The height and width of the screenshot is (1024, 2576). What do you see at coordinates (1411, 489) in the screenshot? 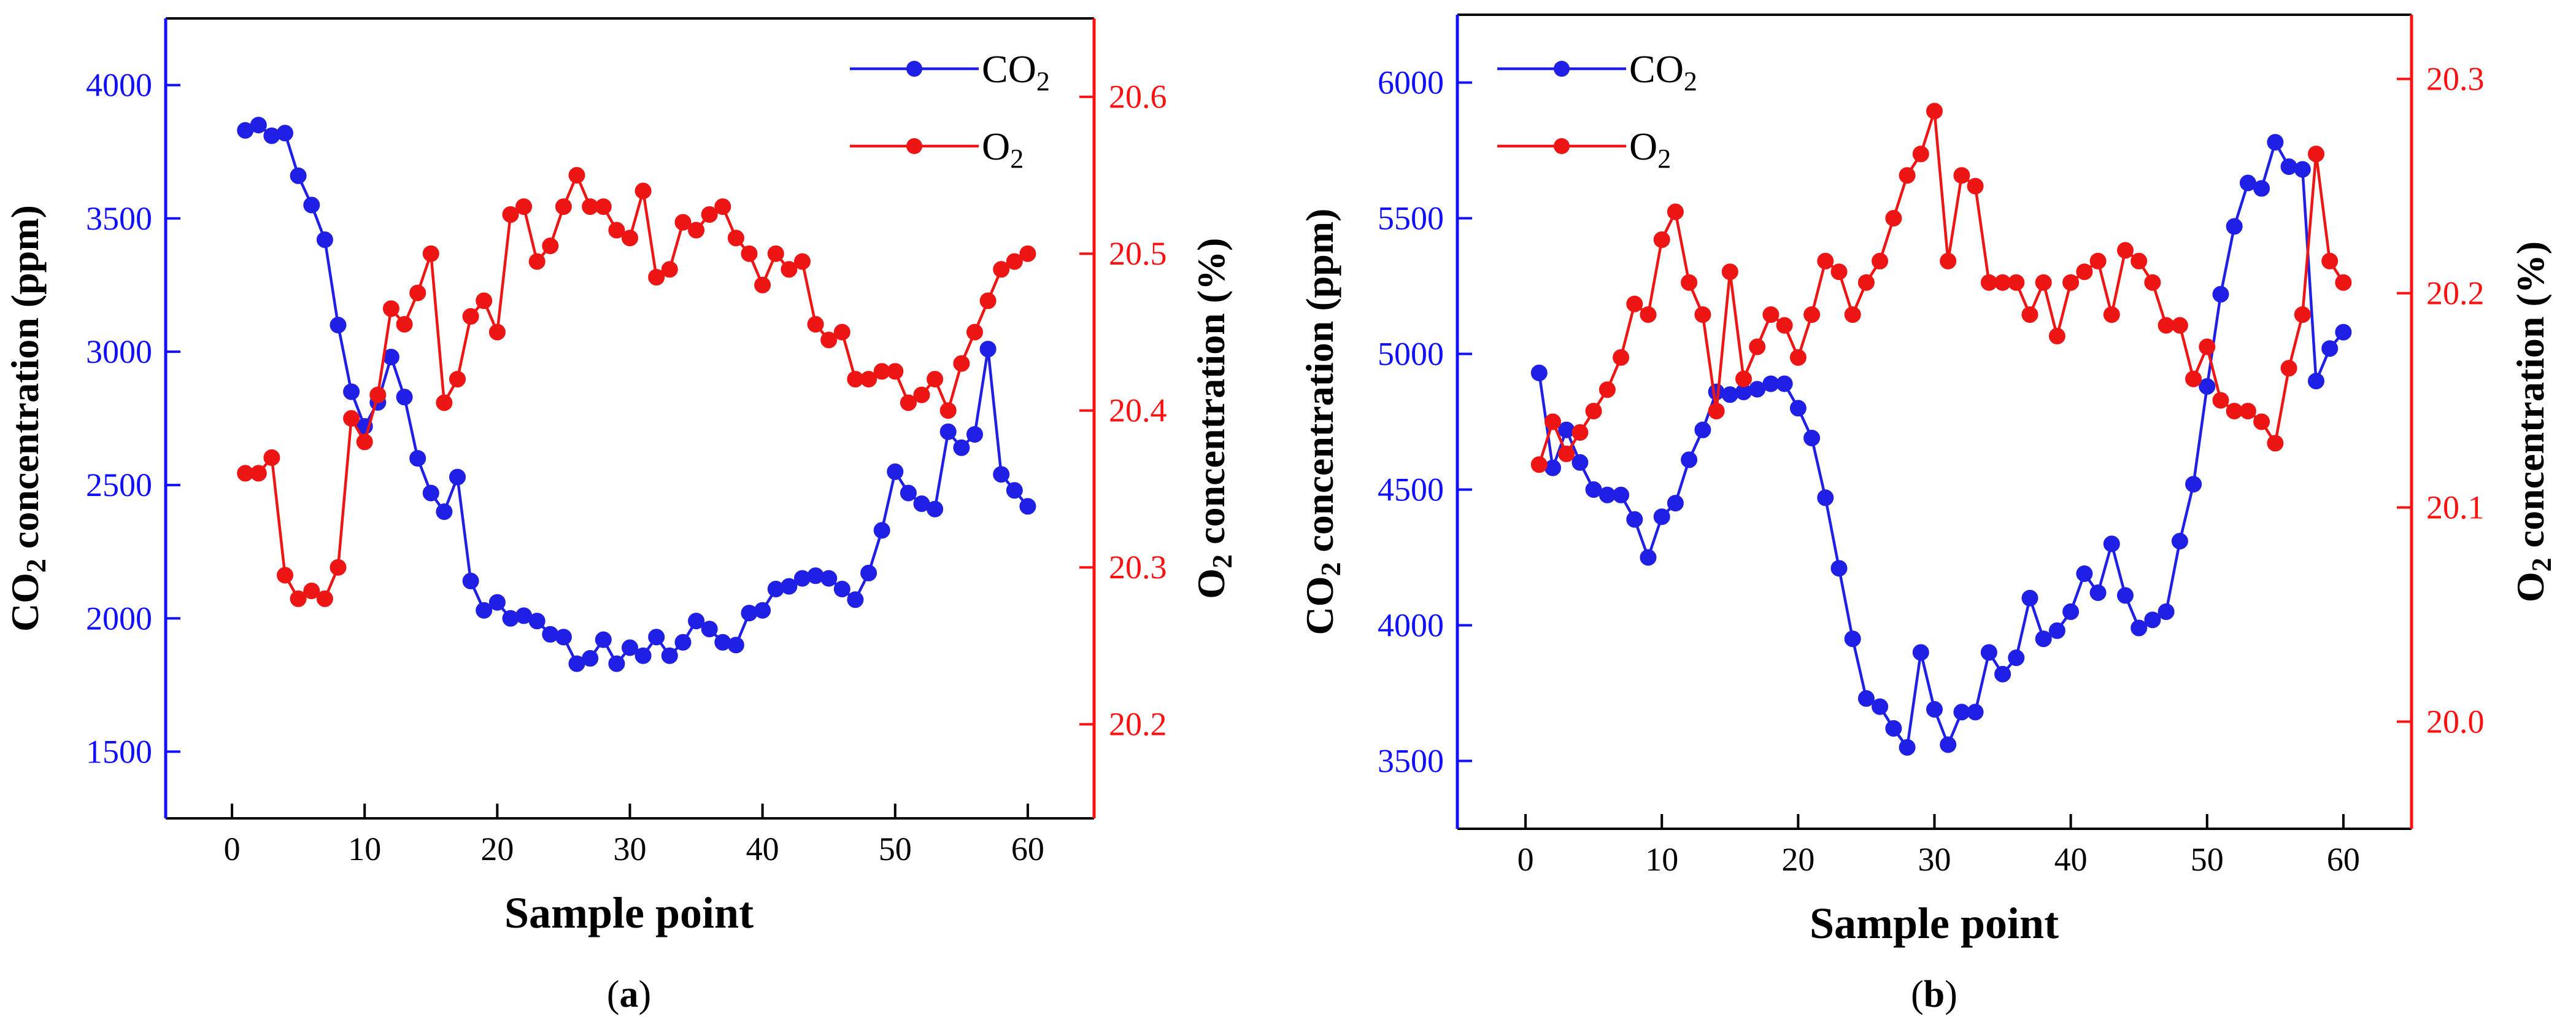
I see `left-y-tick-label: 4500` at bounding box center [1411, 489].